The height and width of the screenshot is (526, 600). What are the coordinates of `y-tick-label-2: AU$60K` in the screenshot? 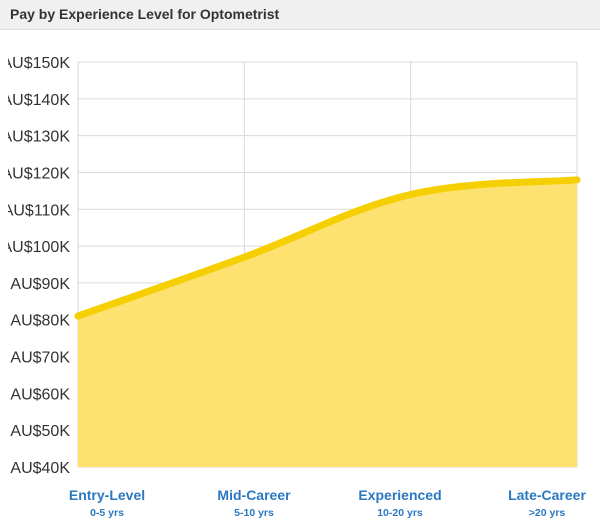 It's located at (40, 394).